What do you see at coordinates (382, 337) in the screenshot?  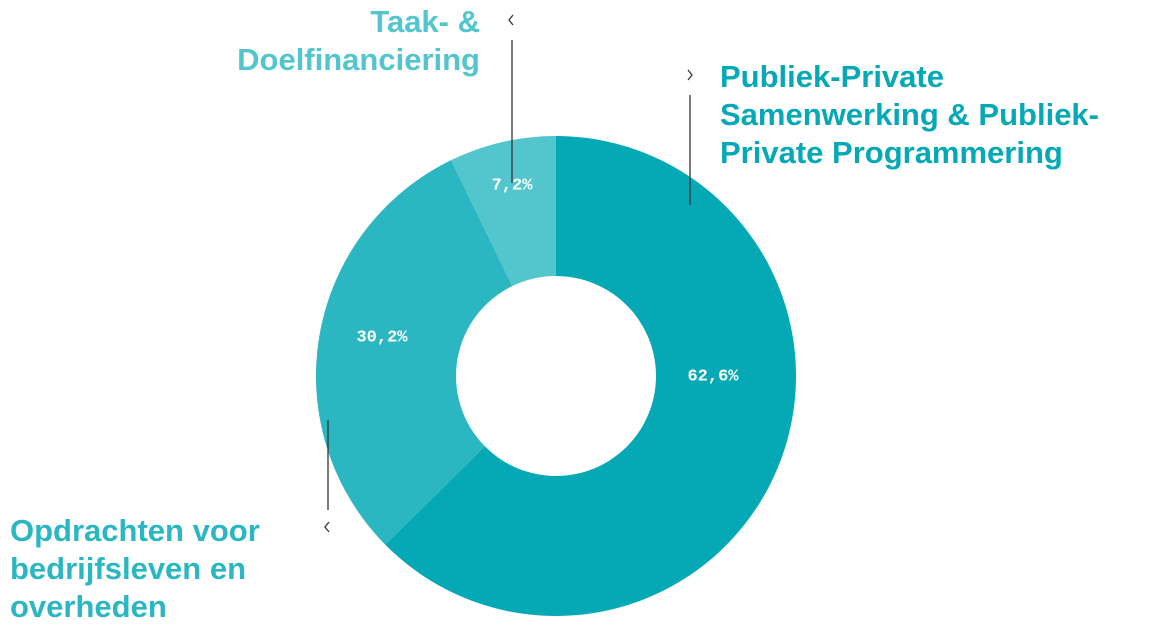 I see `value-label: 30,2%` at bounding box center [382, 337].